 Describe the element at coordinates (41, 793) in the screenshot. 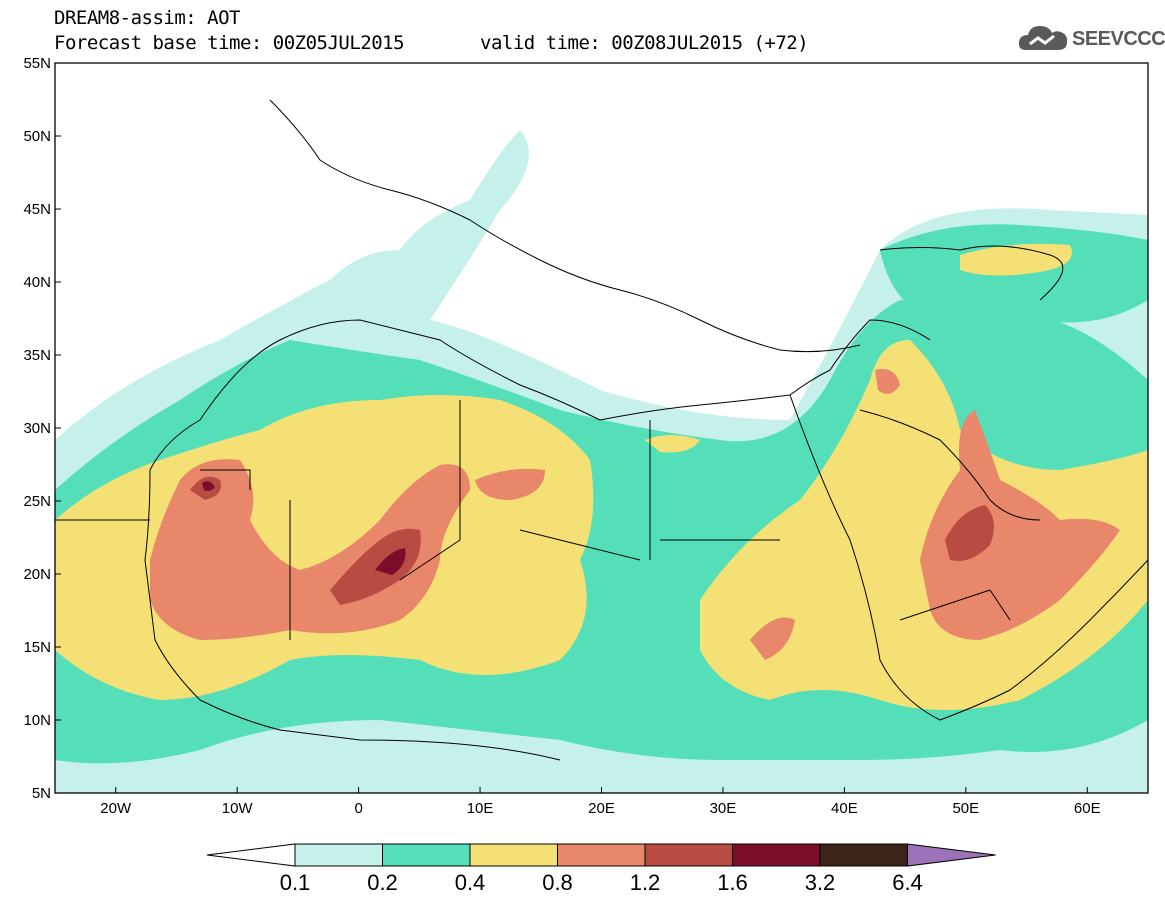

I see `lat-label: 5N` at that location.